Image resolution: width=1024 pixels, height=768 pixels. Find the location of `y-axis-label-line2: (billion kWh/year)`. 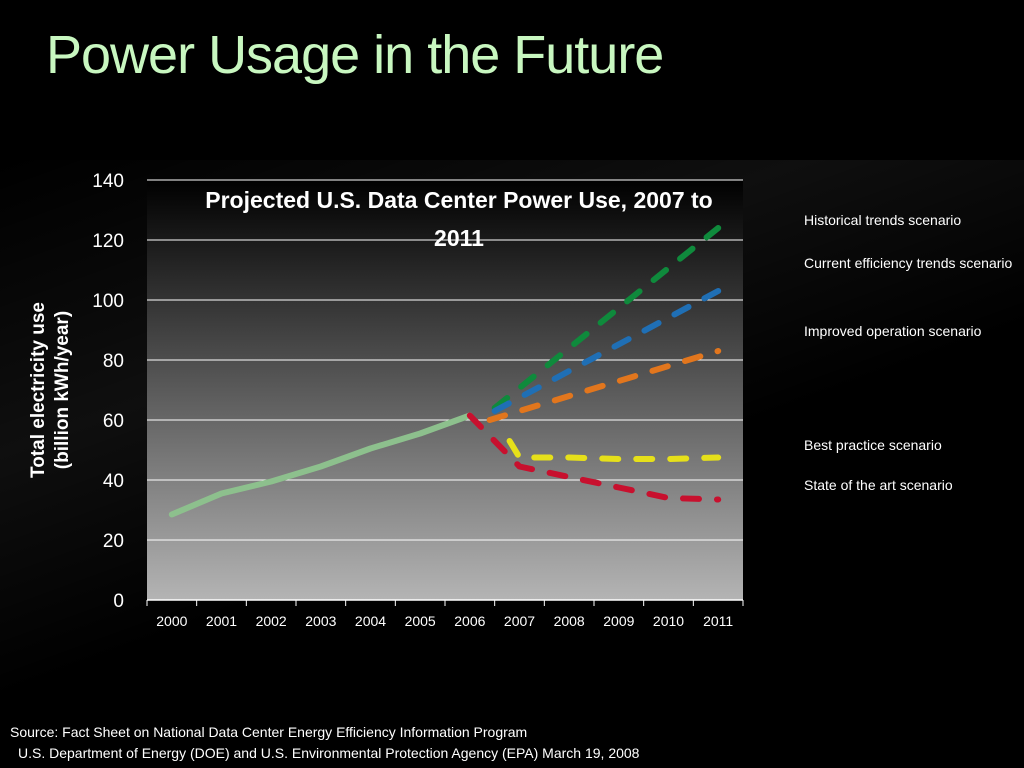

y-axis-label-line2: (billion kWh/year) is located at coordinates (62, 390).